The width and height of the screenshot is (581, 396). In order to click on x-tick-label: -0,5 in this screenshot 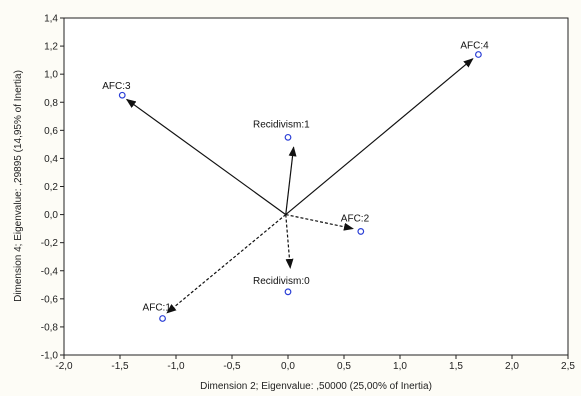, I will do `click(232, 366)`.